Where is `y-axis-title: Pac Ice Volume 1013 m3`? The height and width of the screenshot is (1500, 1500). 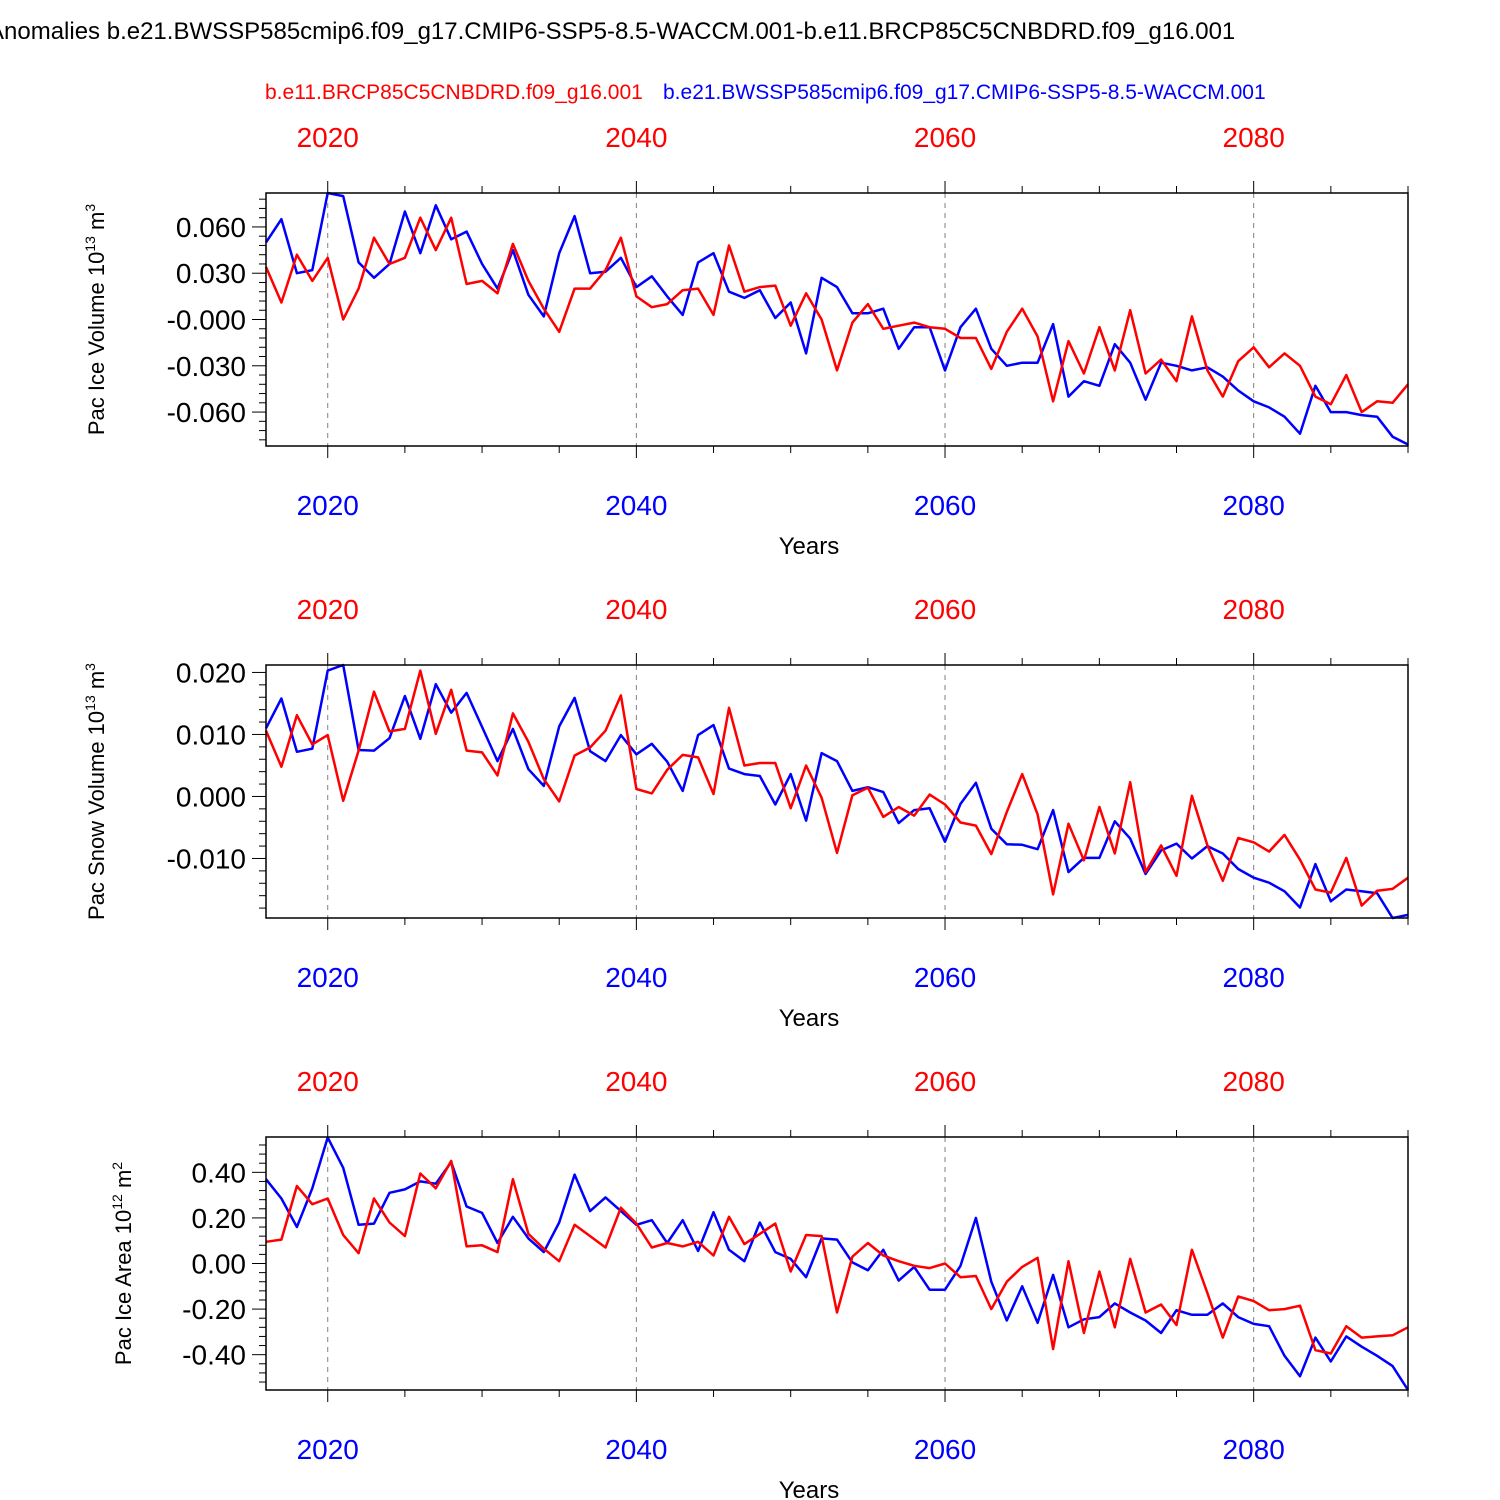
y-axis-title: Pac Ice Volume 1013 m3 is located at coordinates (95, 319).